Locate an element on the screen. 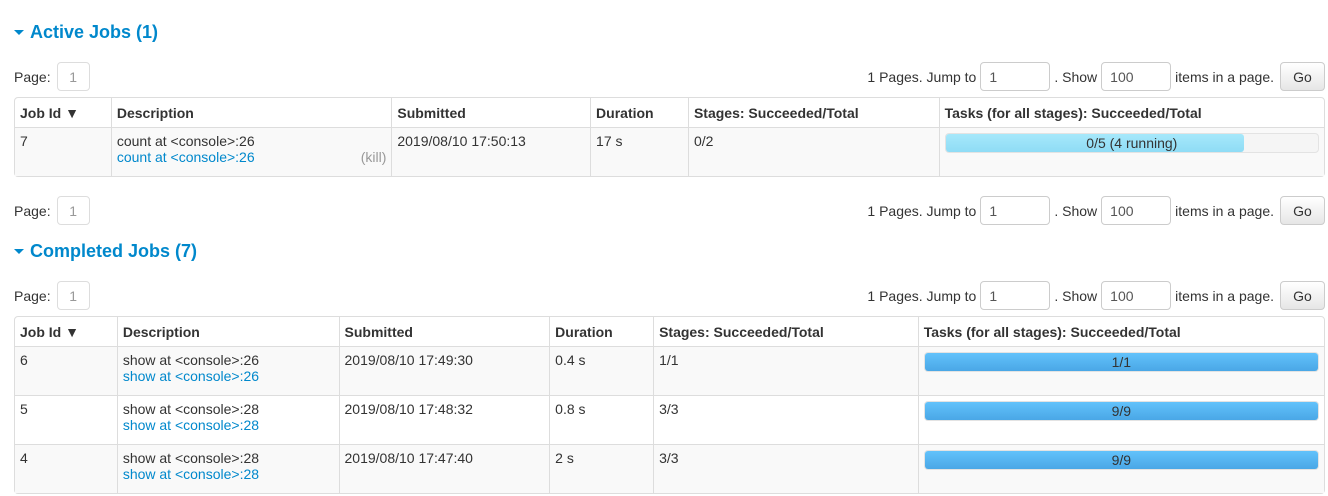  submitted: 2019/08/10 17:47:40 is located at coordinates (444, 468).